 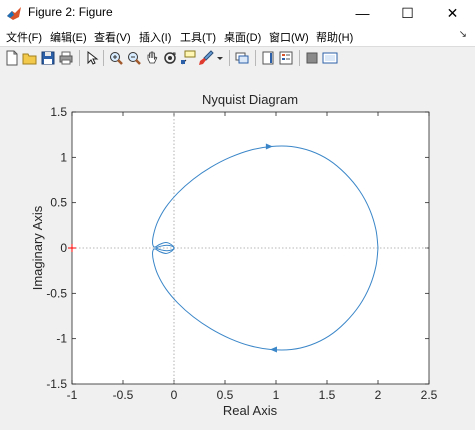 I want to click on matlab-app-icon, so click(x=14, y=13).